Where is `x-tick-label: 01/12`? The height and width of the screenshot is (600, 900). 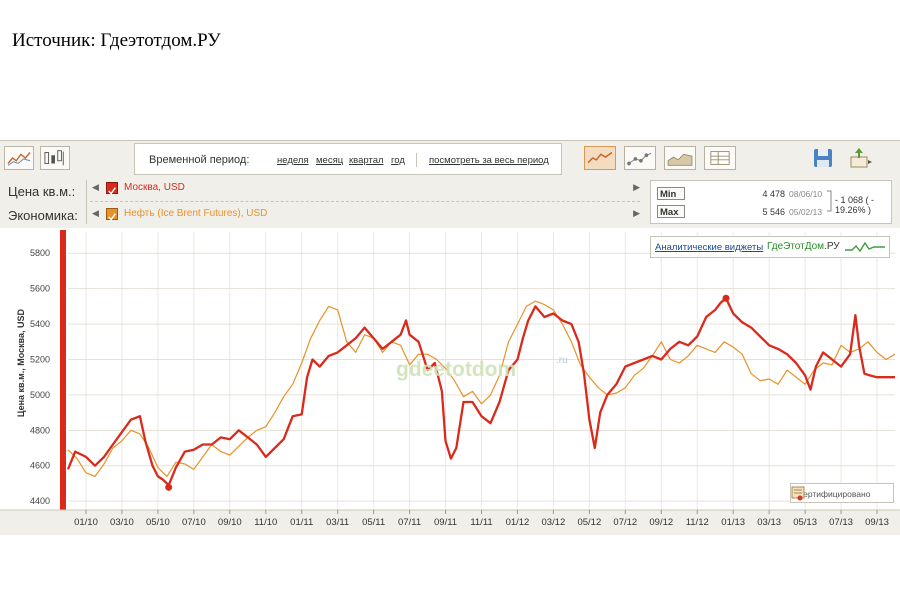
x-tick-label: 01/12 is located at coordinates (518, 522).